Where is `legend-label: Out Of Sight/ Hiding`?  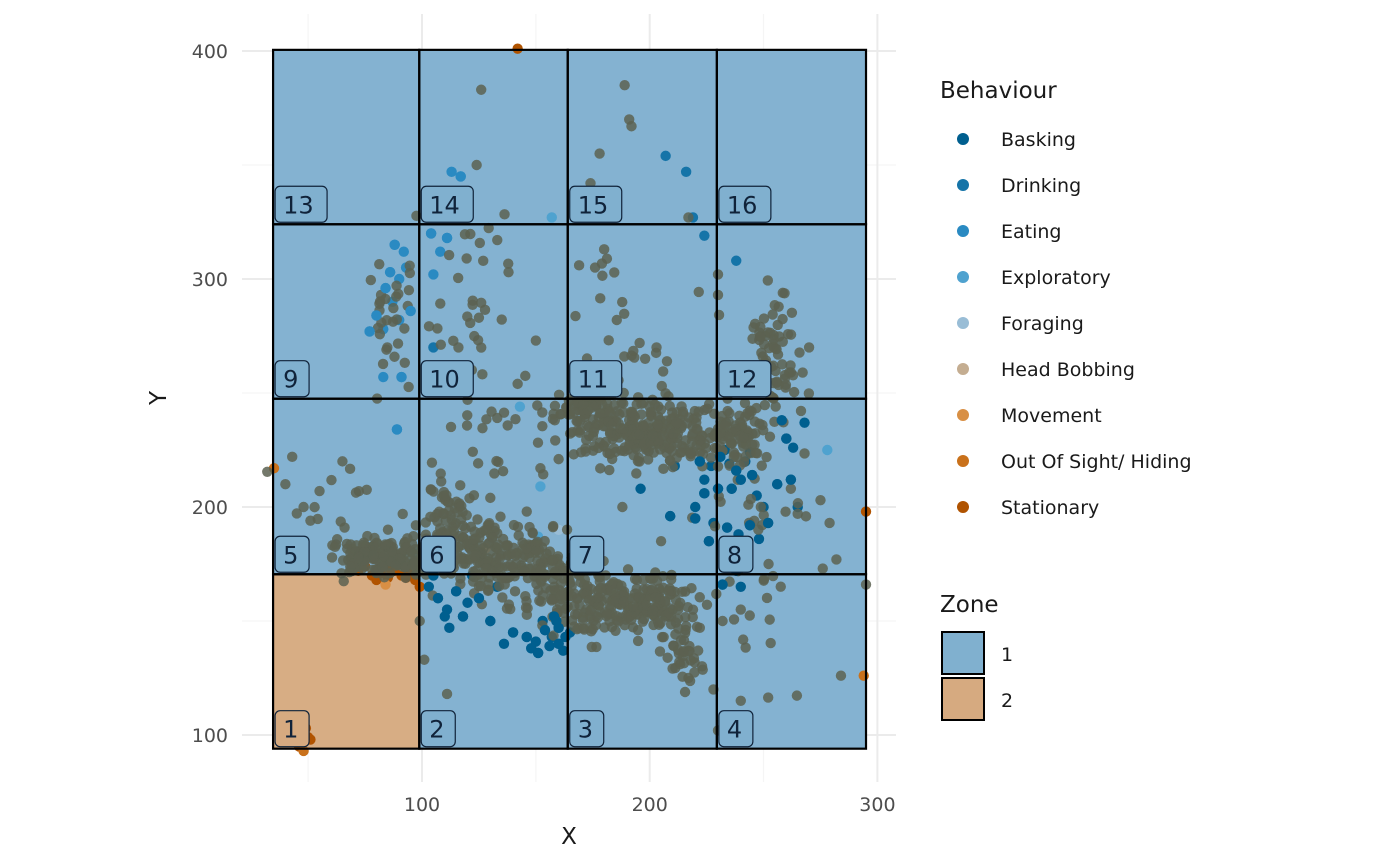
legend-label: Out Of Sight/ Hiding is located at coordinates (1096, 462).